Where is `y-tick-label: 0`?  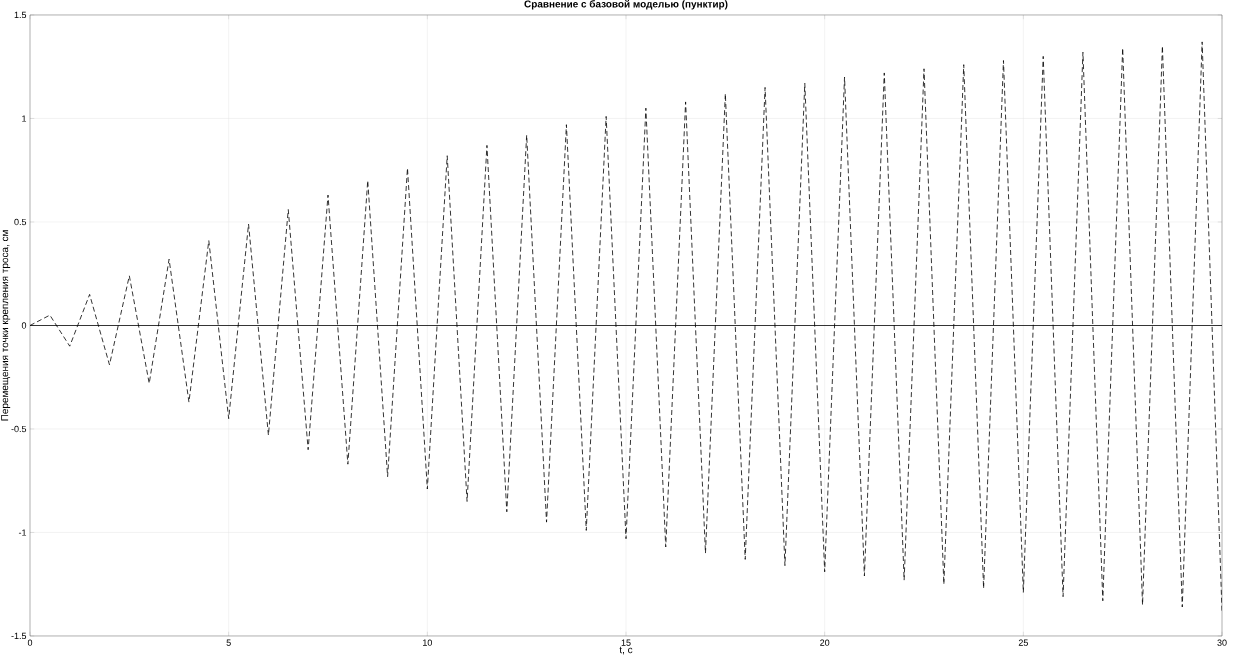
y-tick-label: 0 is located at coordinates (24, 325).